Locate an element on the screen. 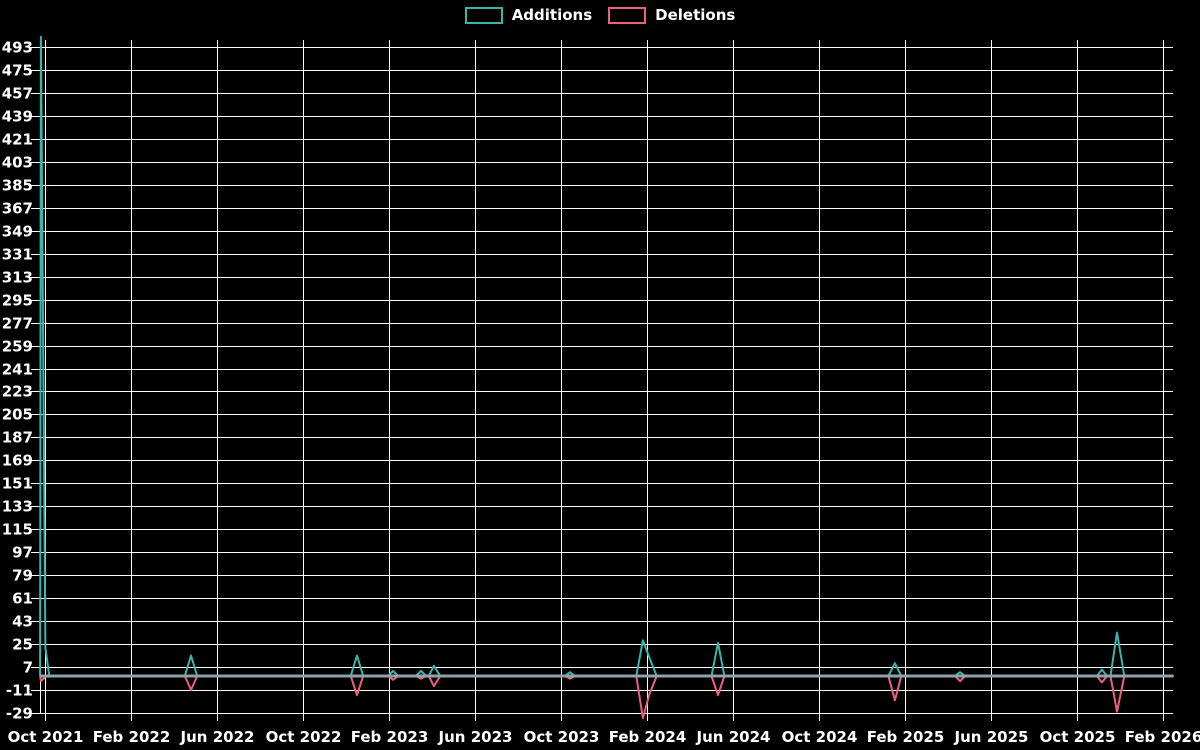  y-axis-tick-label: 205 is located at coordinates (17, 415).